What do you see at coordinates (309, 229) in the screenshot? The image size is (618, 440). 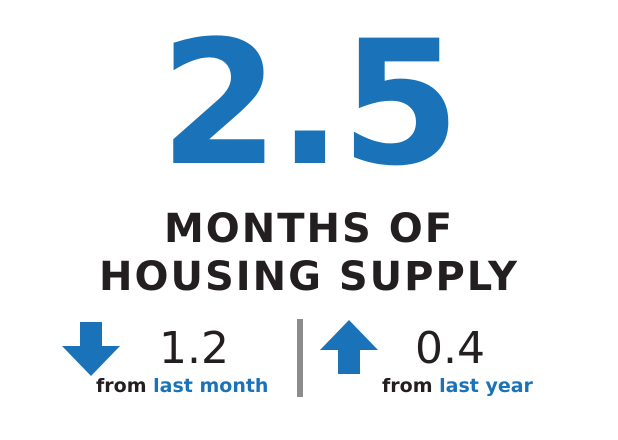 I see `headline-label-line-1: MONTHS OF` at bounding box center [309, 229].